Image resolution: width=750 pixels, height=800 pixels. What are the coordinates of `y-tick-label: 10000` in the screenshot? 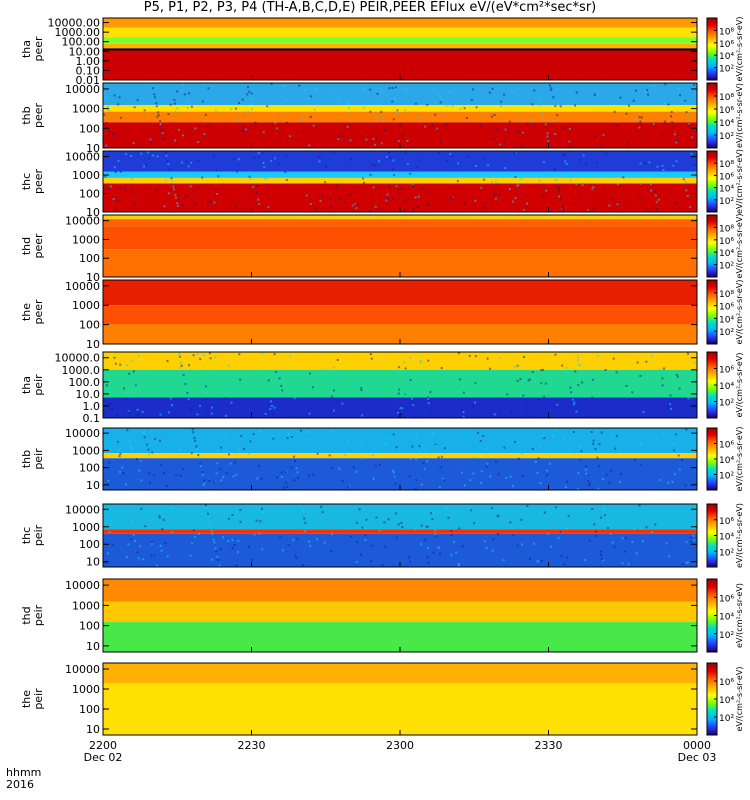 It's located at (82, 585).